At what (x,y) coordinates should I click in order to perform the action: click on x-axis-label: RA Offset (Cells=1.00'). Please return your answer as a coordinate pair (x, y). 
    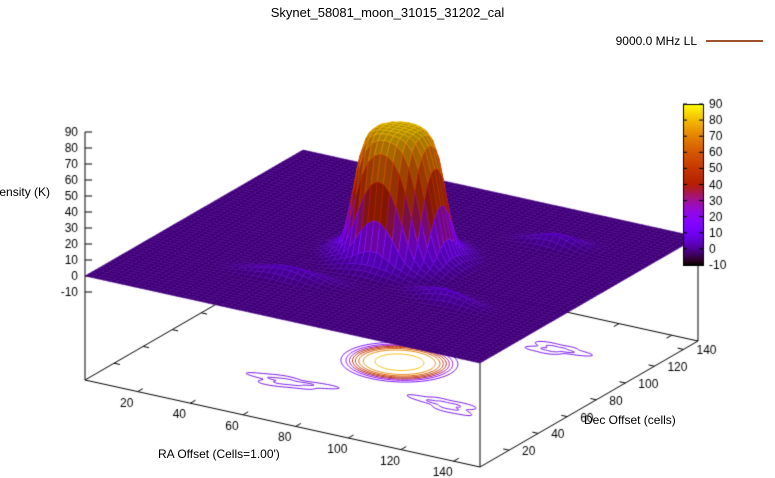
    Looking at the image, I should click on (219, 454).